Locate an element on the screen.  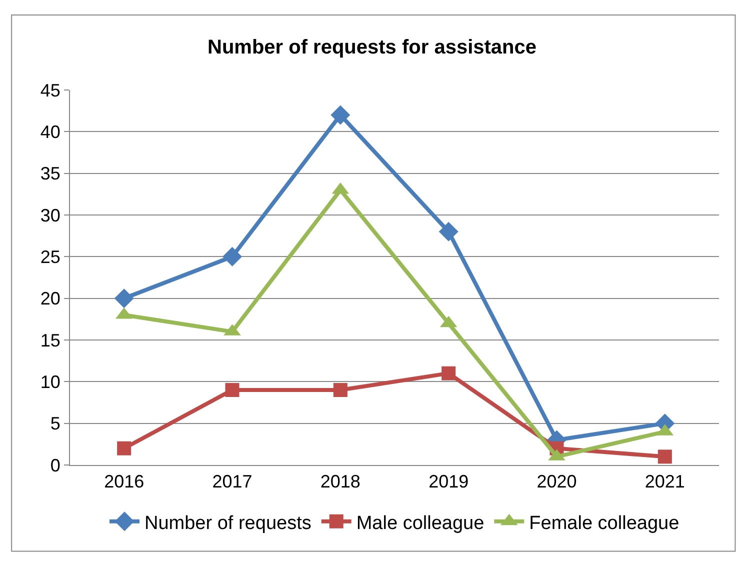
x-tick-label: 2021 is located at coordinates (664, 482).